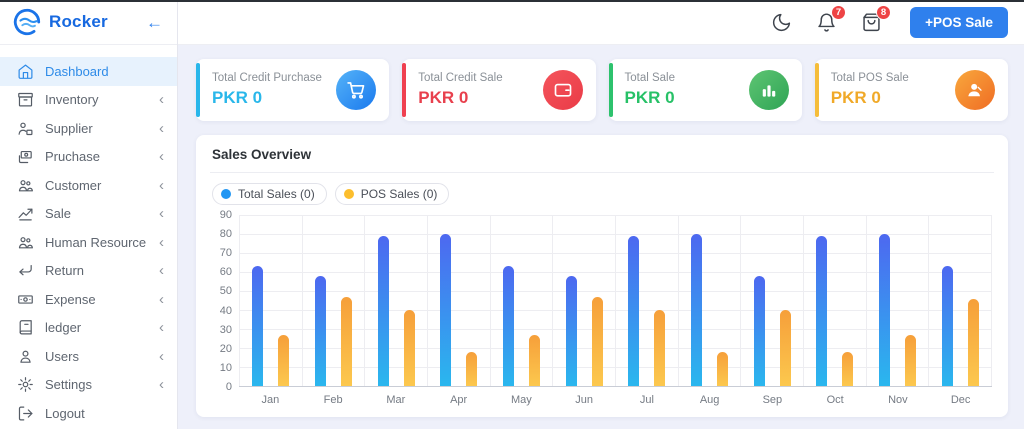 This screenshot has width=1024, height=429. Describe the element at coordinates (25, 384) in the screenshot. I see `gear-icon` at that location.